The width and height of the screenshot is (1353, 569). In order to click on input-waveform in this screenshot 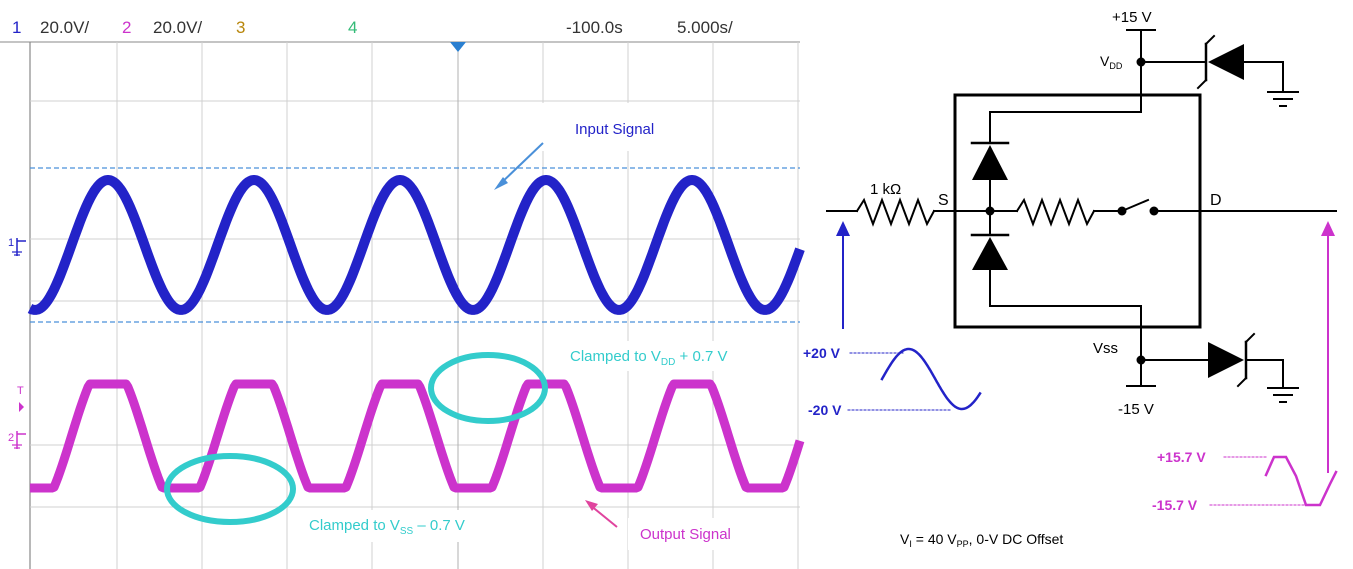, I will do `click(416, 245)`.